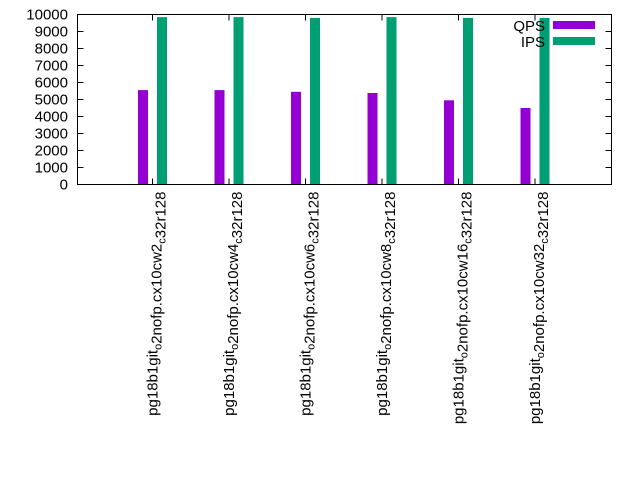  What do you see at coordinates (533, 42) in the screenshot?
I see `legend-label-ips: IPS` at bounding box center [533, 42].